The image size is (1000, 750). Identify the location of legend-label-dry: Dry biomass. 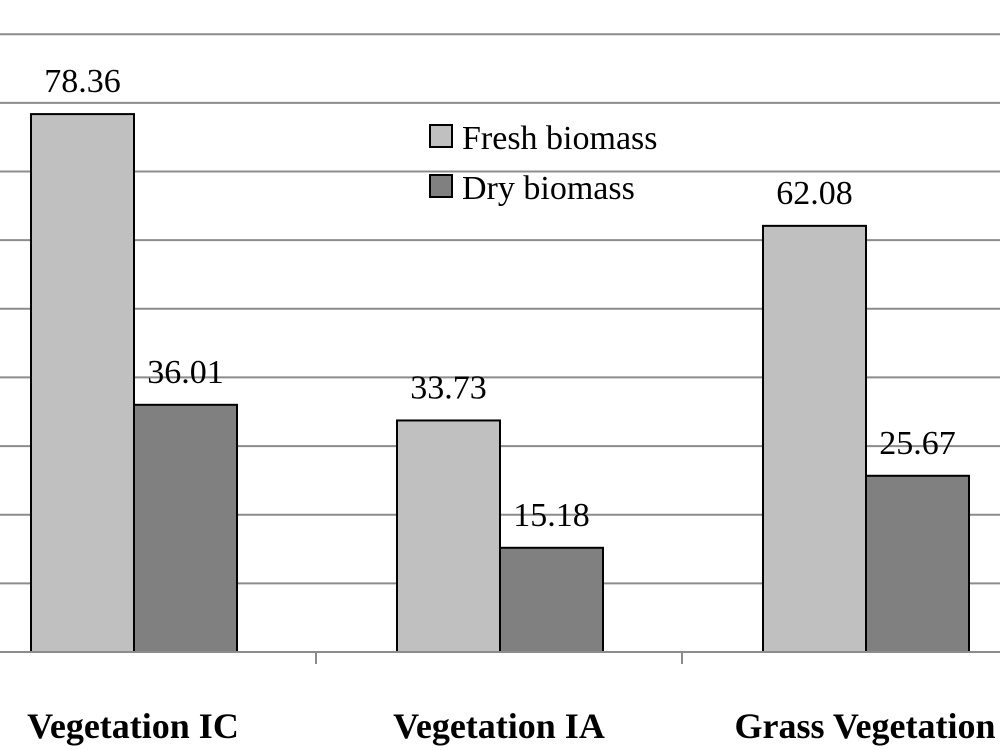
(548, 188).